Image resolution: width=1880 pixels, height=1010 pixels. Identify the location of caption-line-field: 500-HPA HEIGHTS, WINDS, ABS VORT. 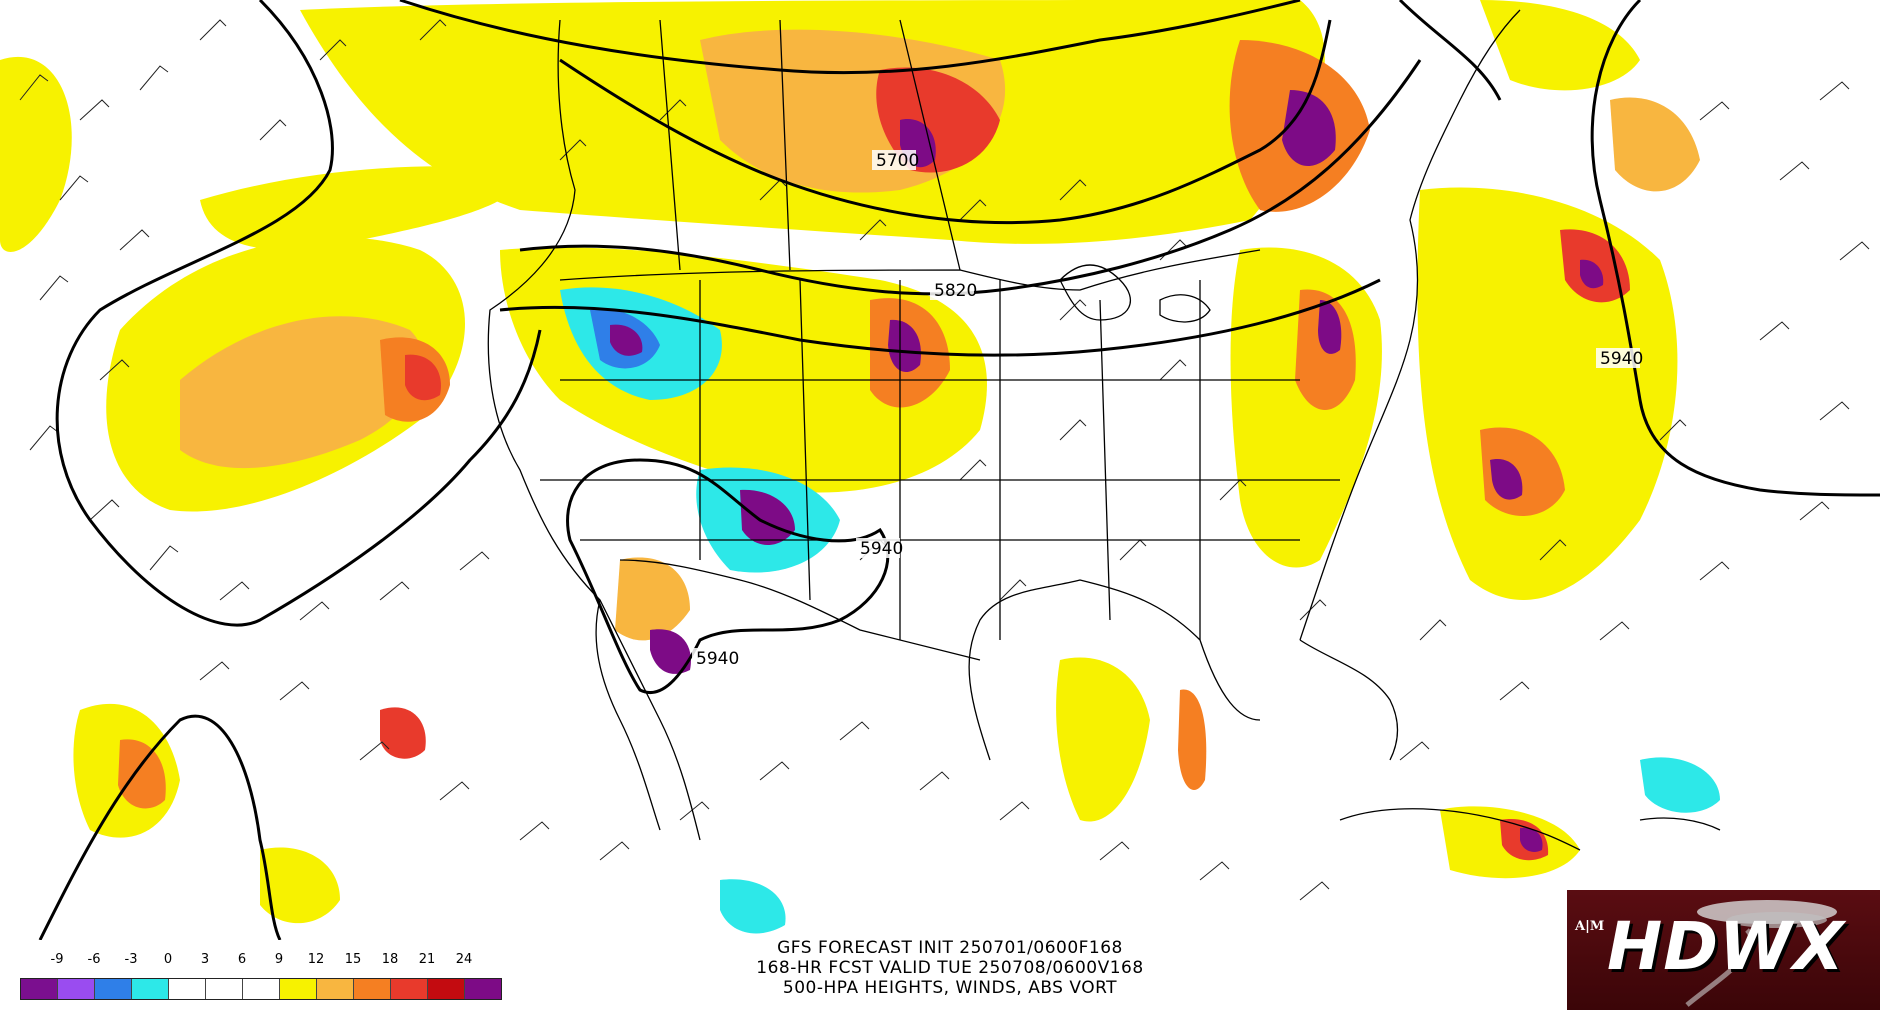
(950, 988).